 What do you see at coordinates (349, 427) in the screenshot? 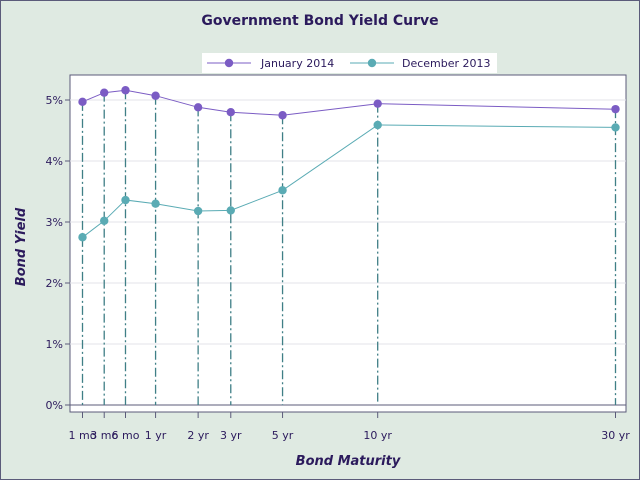
I see `x-axis: 1 mo3 mo6 mo 1 yr 2 yr 3 yr 5 yr 10 yr 30 yr` at bounding box center [349, 427].